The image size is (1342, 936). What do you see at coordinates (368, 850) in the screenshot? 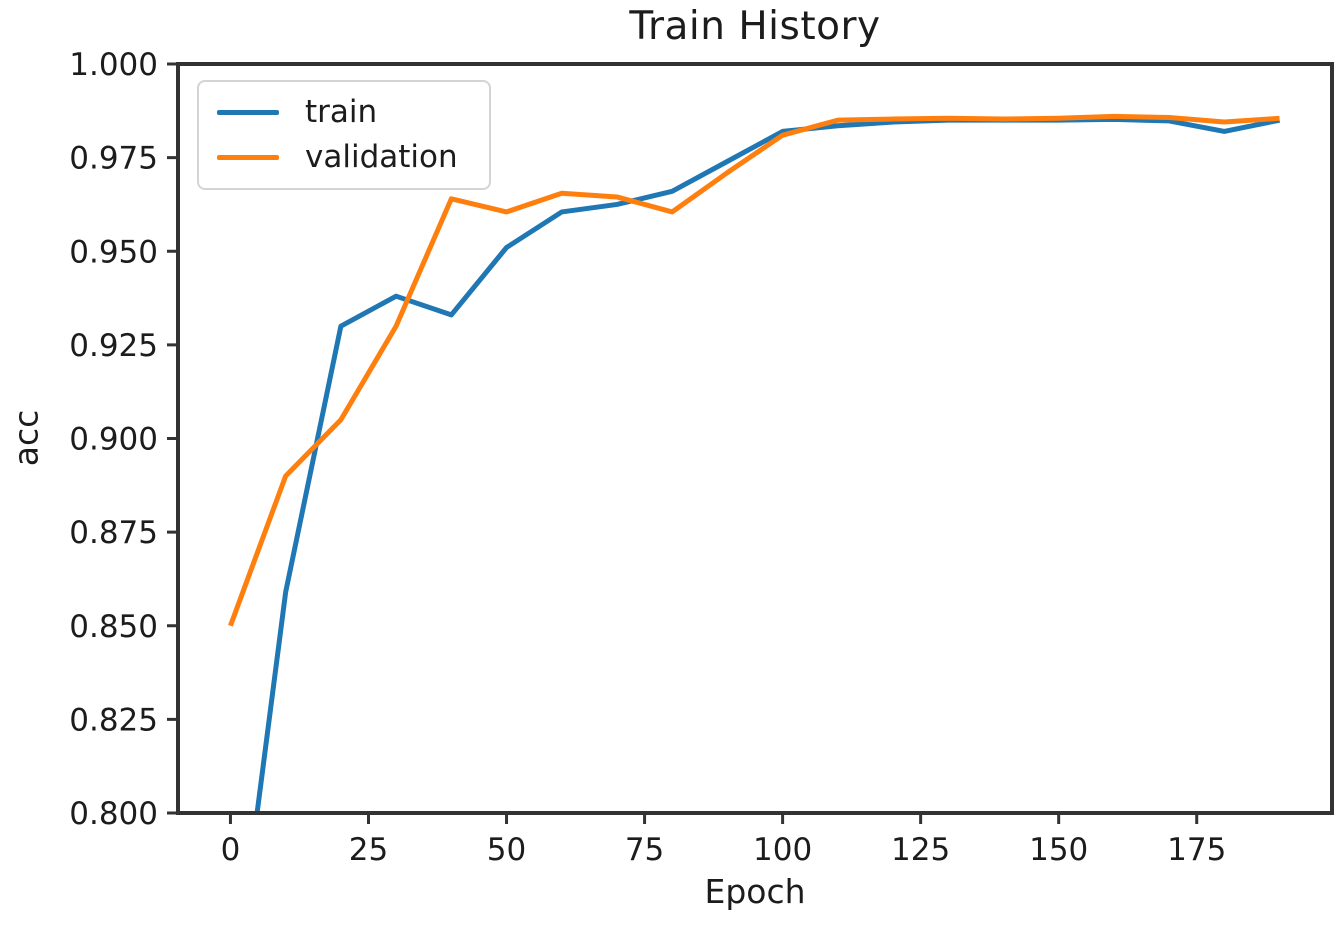
I see `x-tick-label: 25` at bounding box center [368, 850].